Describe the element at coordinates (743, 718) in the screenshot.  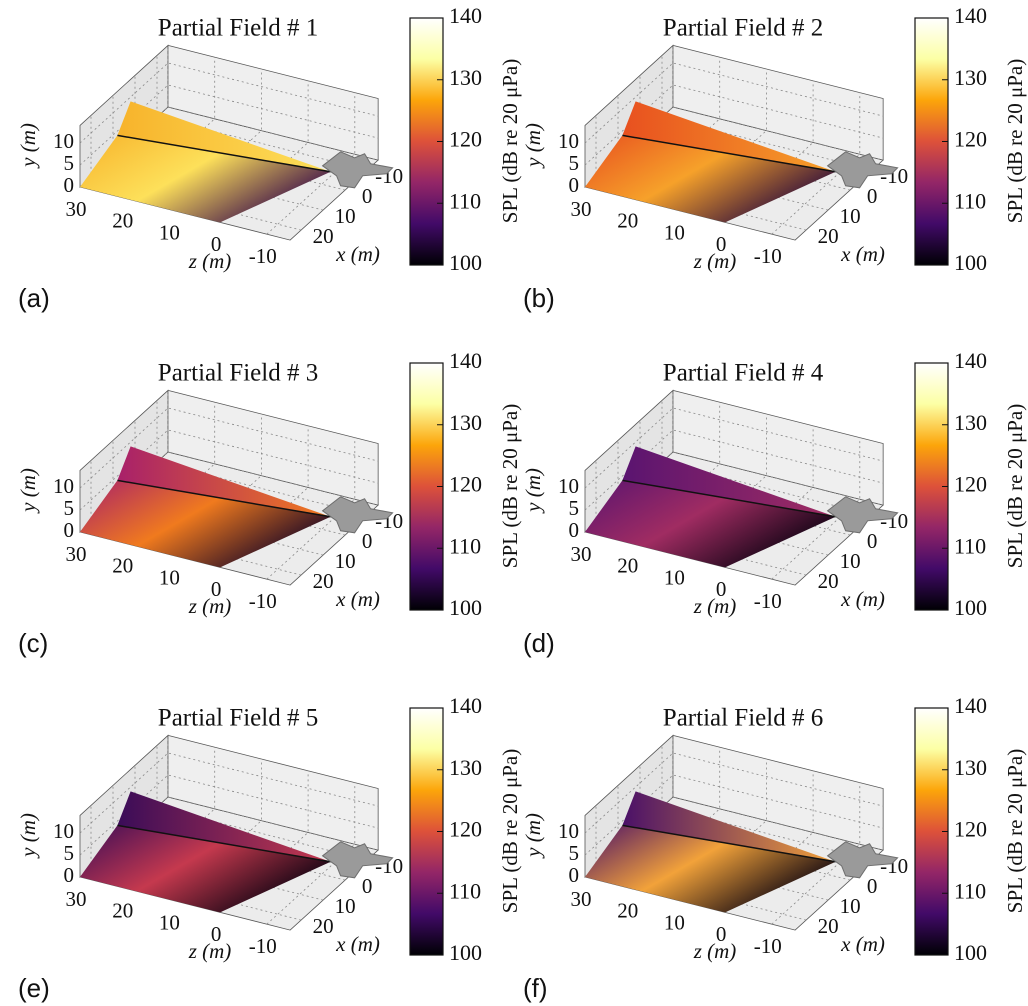
I see `panel-title: Partial Field # 6` at that location.